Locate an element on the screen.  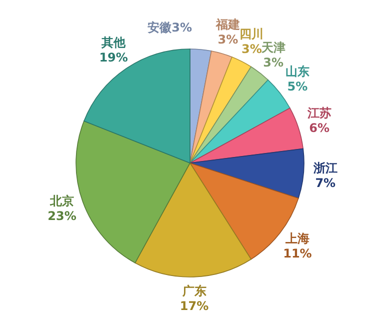
slice-label: 其他 is located at coordinates (113, 43).